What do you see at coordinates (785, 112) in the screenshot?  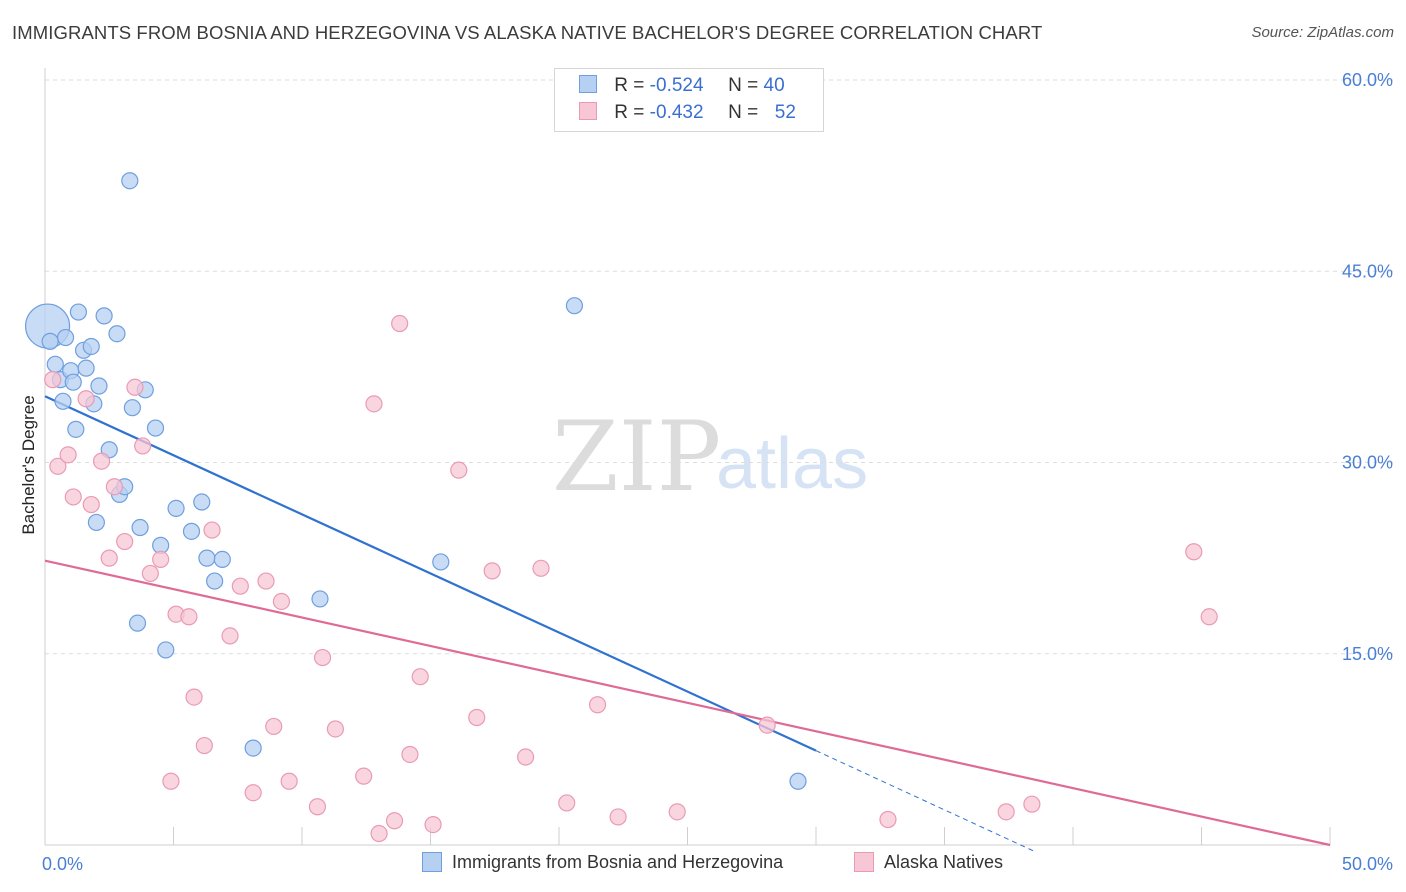 I see `legend-n-value-2: 52` at bounding box center [785, 112].